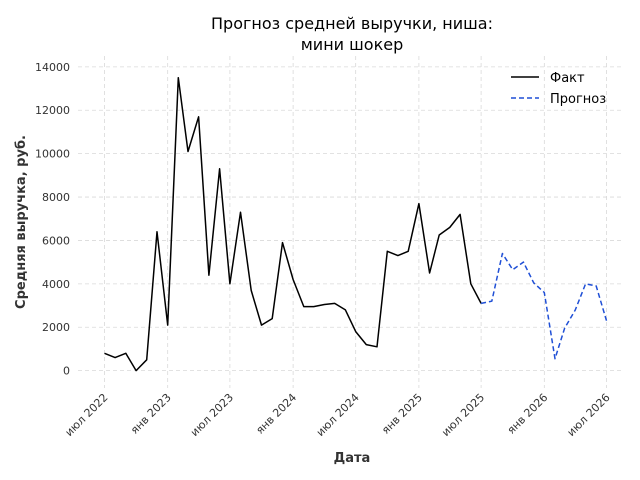 The image size is (640, 480). What do you see at coordinates (212, 415) in the screenshot?
I see `x-tick-label: июл 2023` at bounding box center [212, 415].